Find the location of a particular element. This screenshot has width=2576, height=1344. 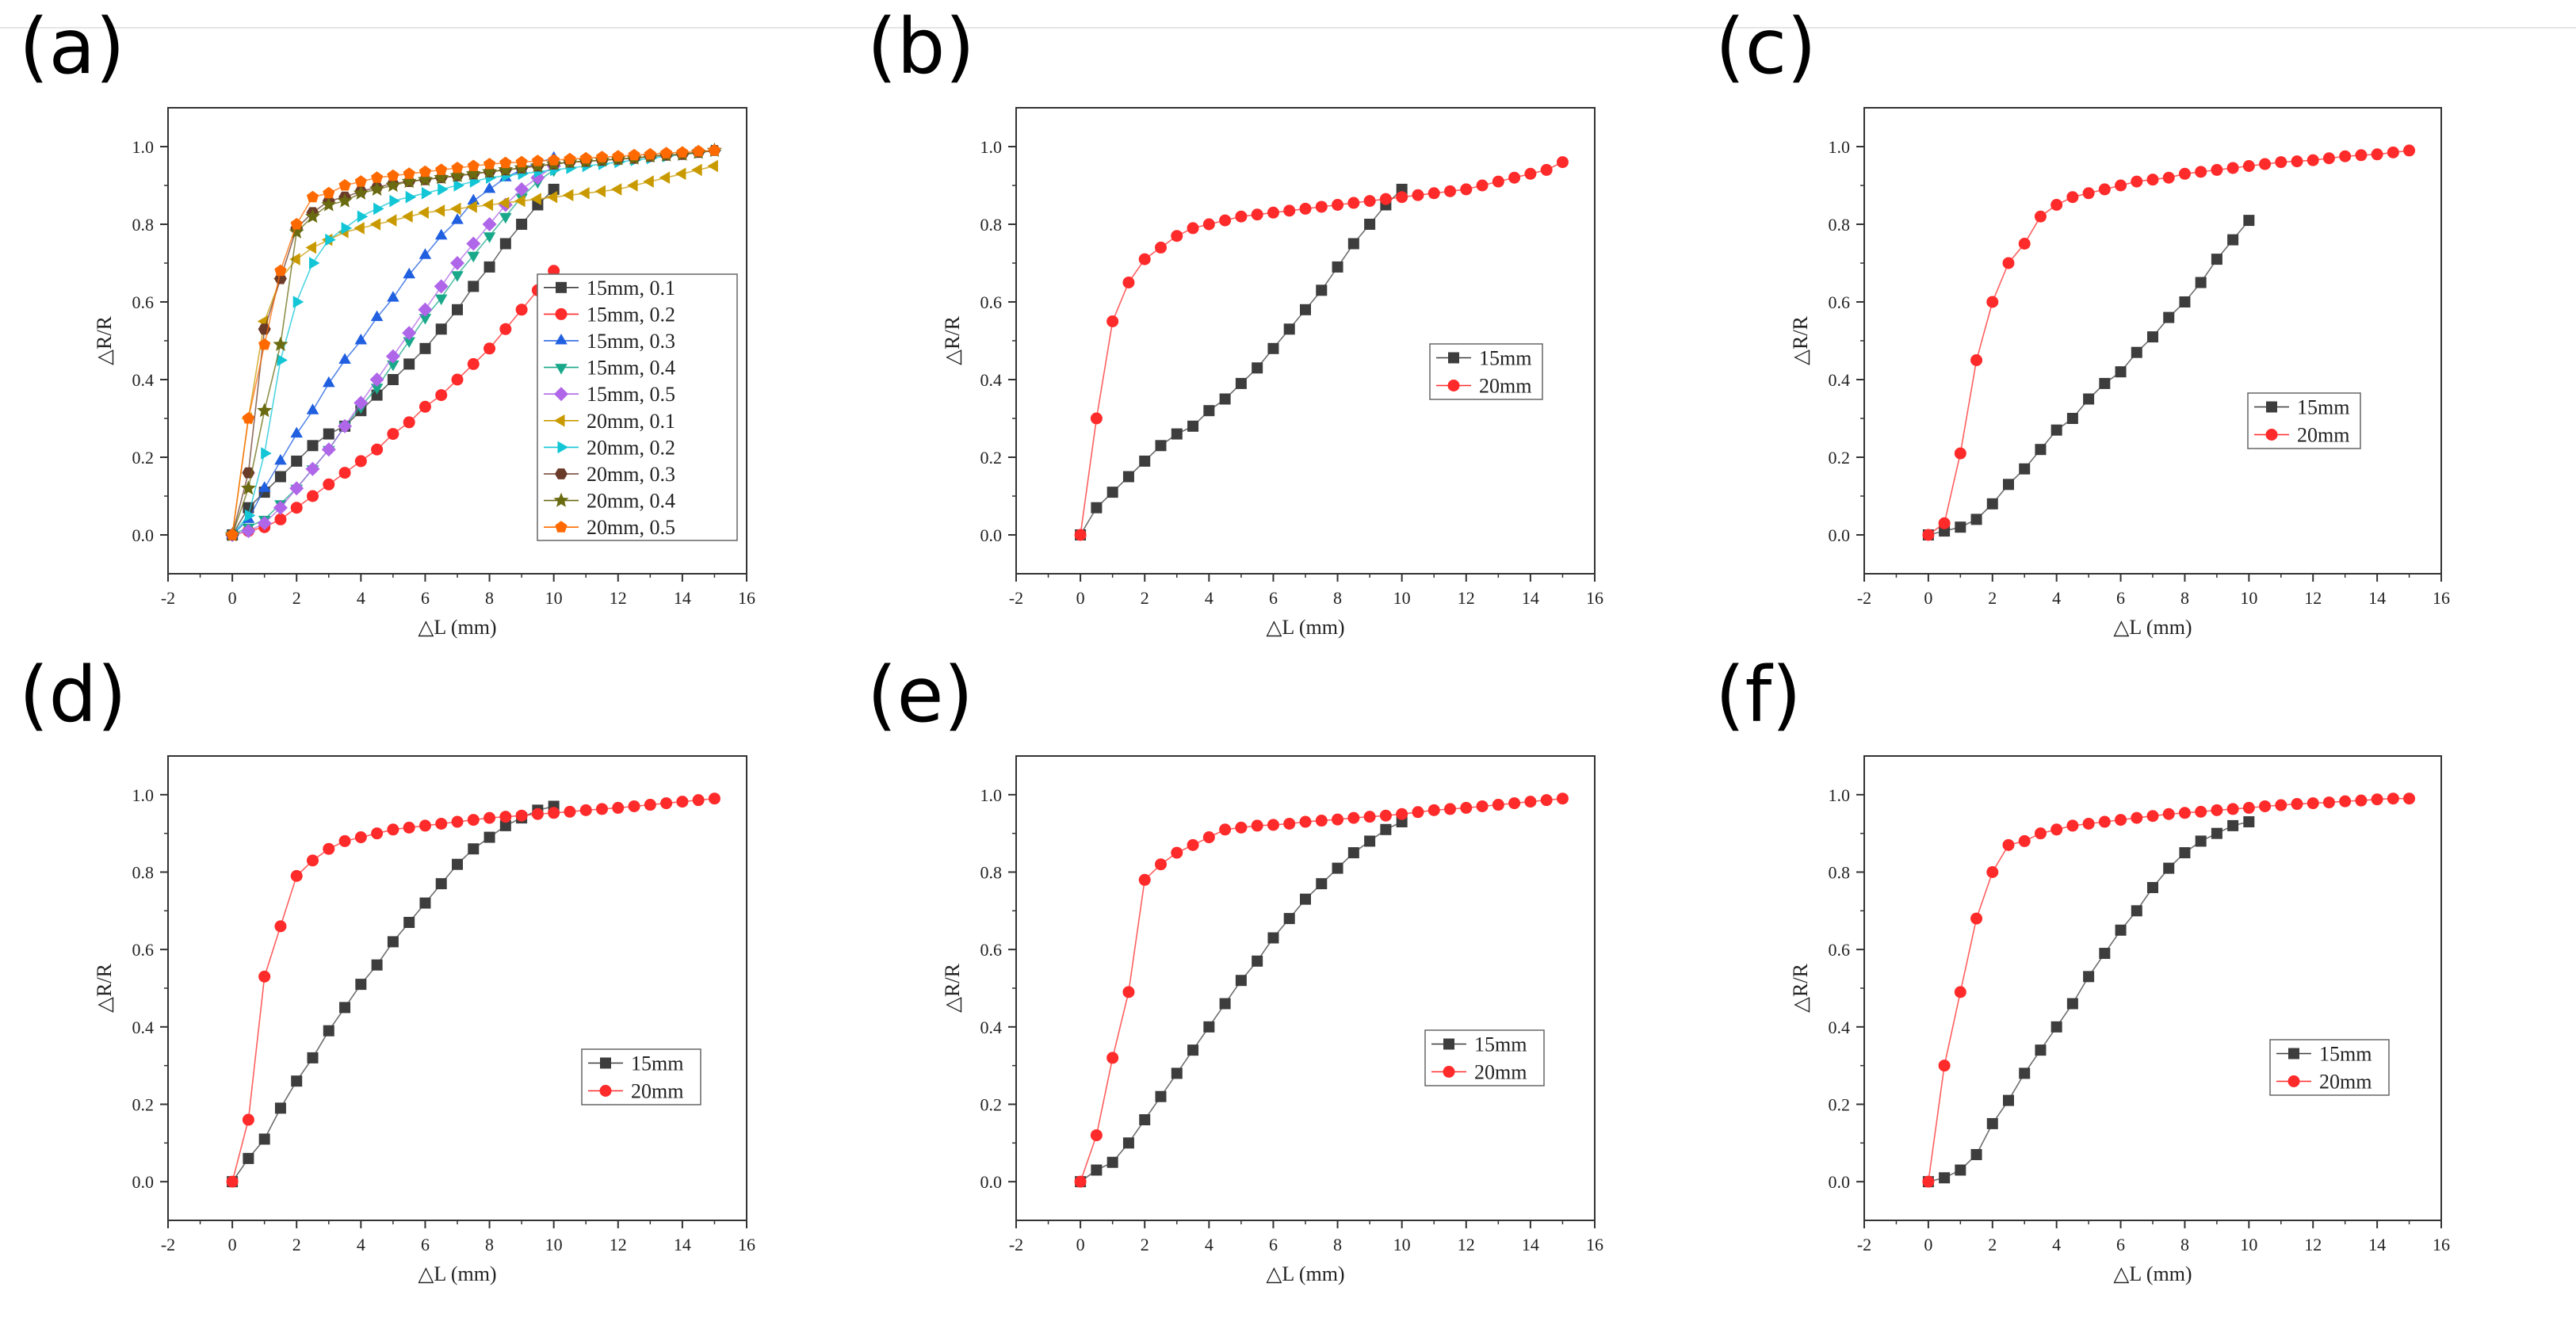

x-tick-label: 10 is located at coordinates (2248, 598).